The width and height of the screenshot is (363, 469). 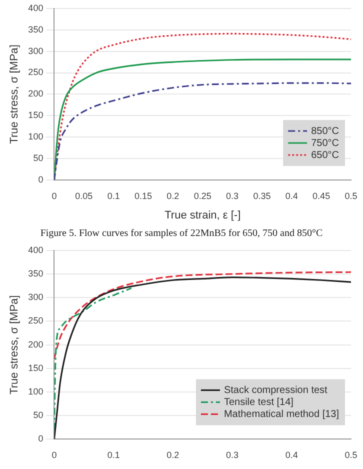 What do you see at coordinates (84, 195) in the screenshot?
I see `x-tick-label: 0.05` at bounding box center [84, 195].